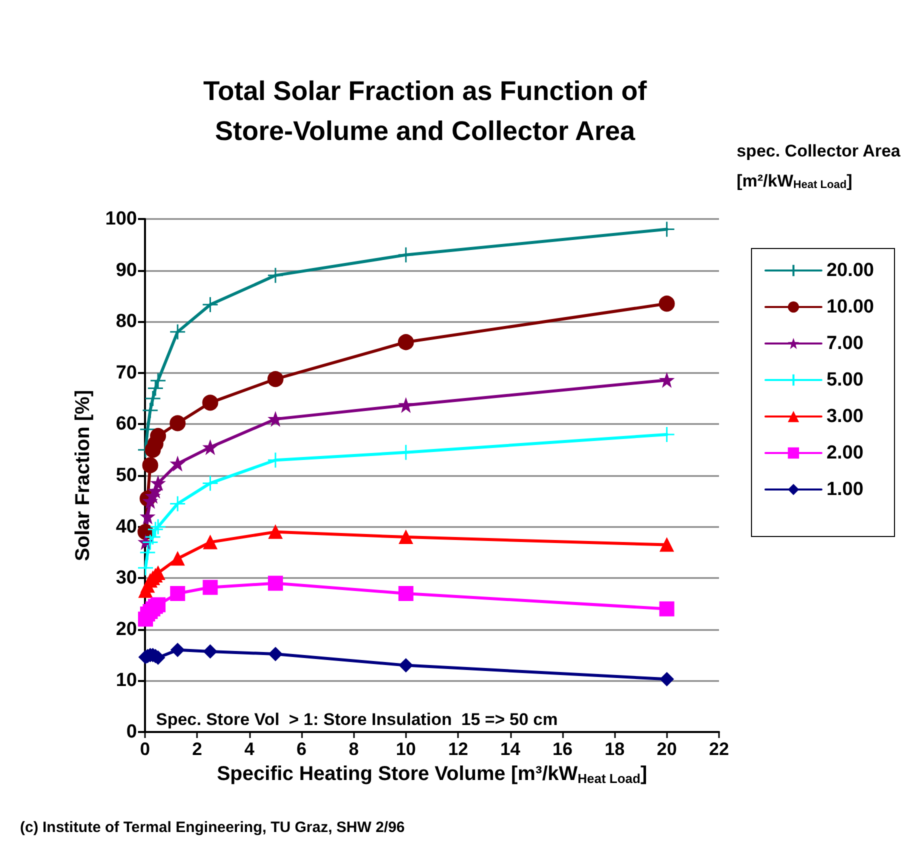 This screenshot has height=858, width=909. Describe the element at coordinates (845, 343) in the screenshot. I see `legend-label: 7.00` at that location.